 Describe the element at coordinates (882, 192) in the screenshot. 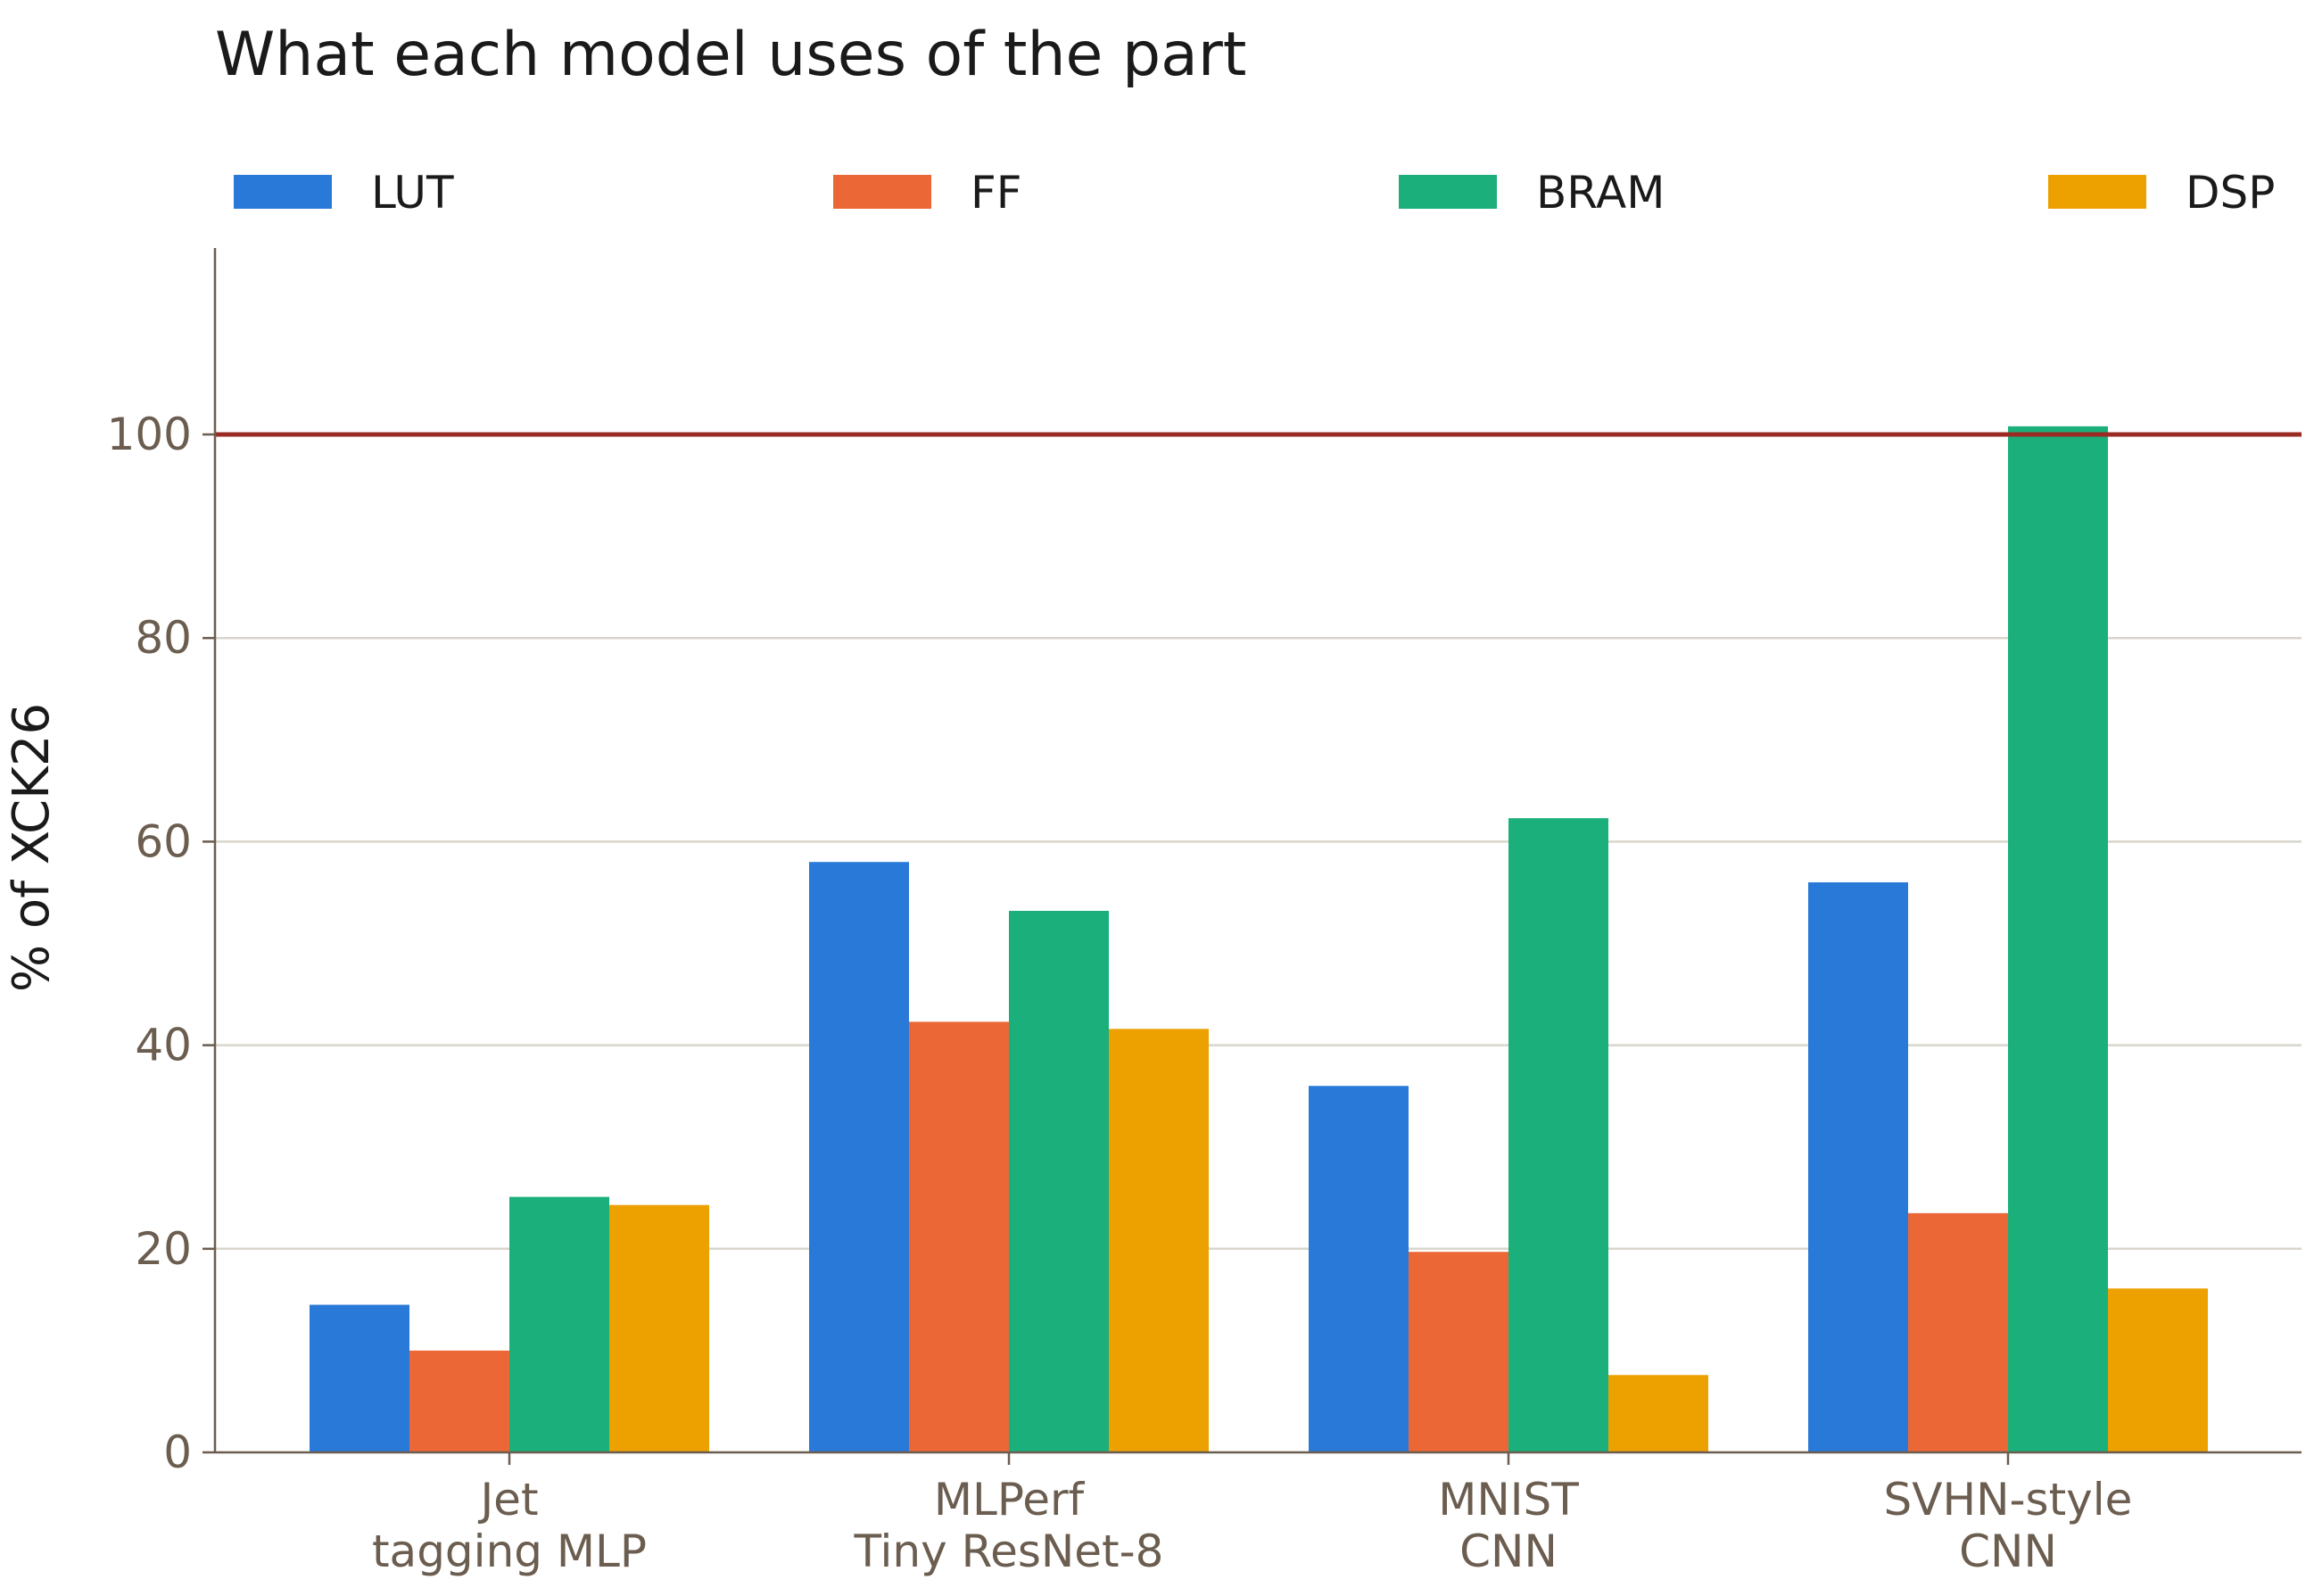

I see `legend-swatch-ff` at that location.